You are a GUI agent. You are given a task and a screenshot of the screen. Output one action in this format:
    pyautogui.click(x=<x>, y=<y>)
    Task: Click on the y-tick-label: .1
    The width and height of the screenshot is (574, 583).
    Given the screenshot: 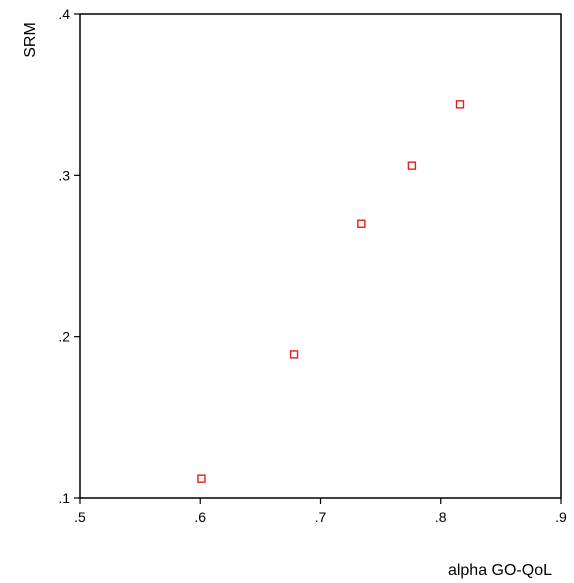 What is the action you would take?
    pyautogui.click(x=64, y=498)
    